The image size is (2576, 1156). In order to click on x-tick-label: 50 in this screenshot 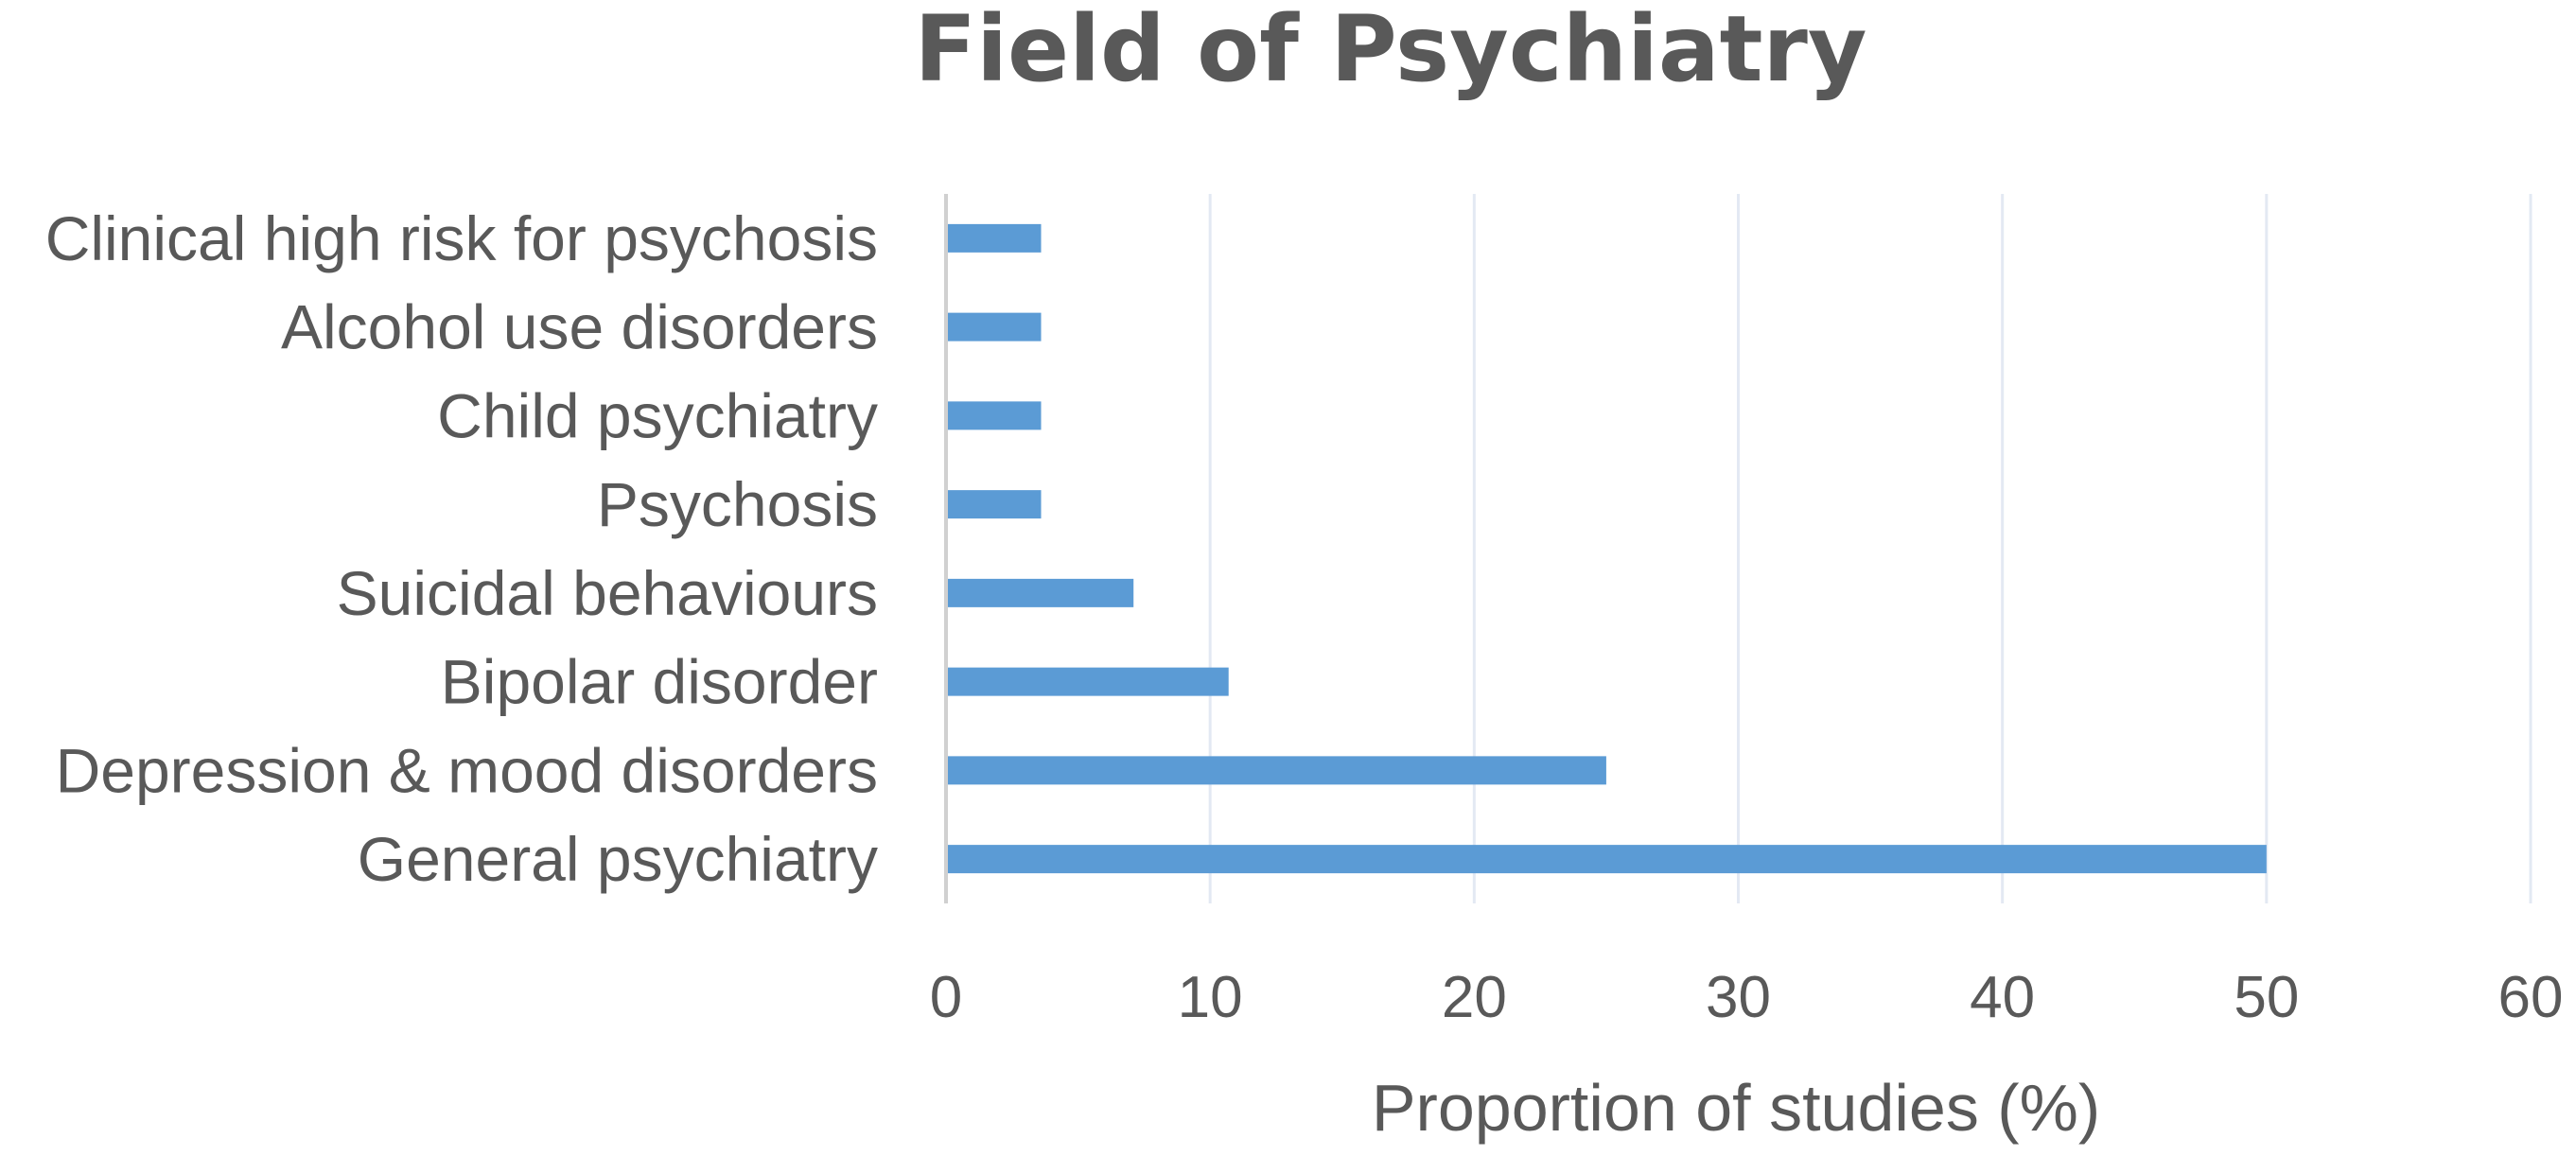, I will do `click(2266, 998)`.